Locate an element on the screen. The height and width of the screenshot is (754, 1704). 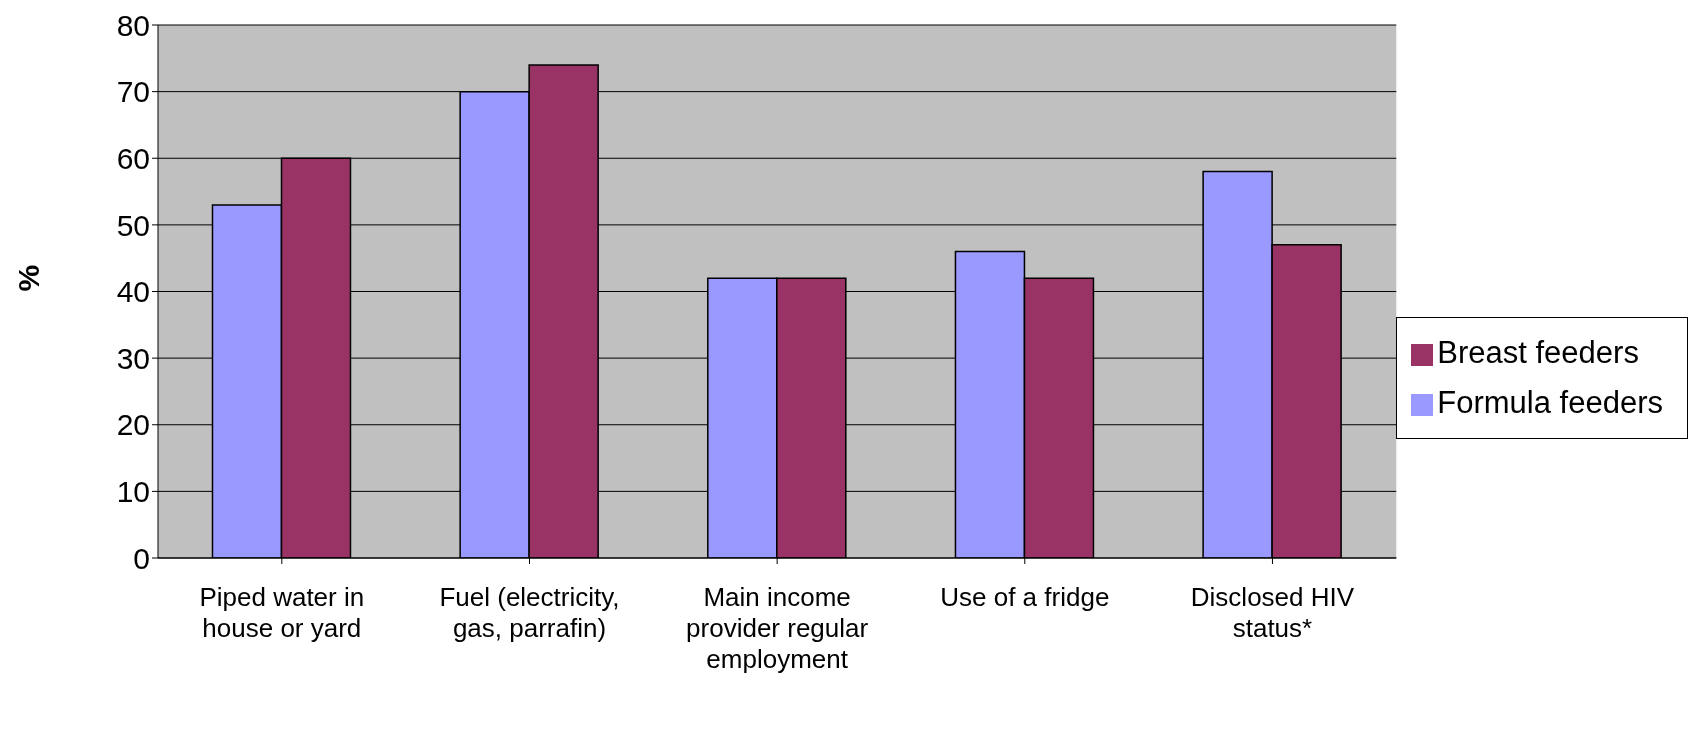
y-tick-label: 50 is located at coordinates (133, 225).